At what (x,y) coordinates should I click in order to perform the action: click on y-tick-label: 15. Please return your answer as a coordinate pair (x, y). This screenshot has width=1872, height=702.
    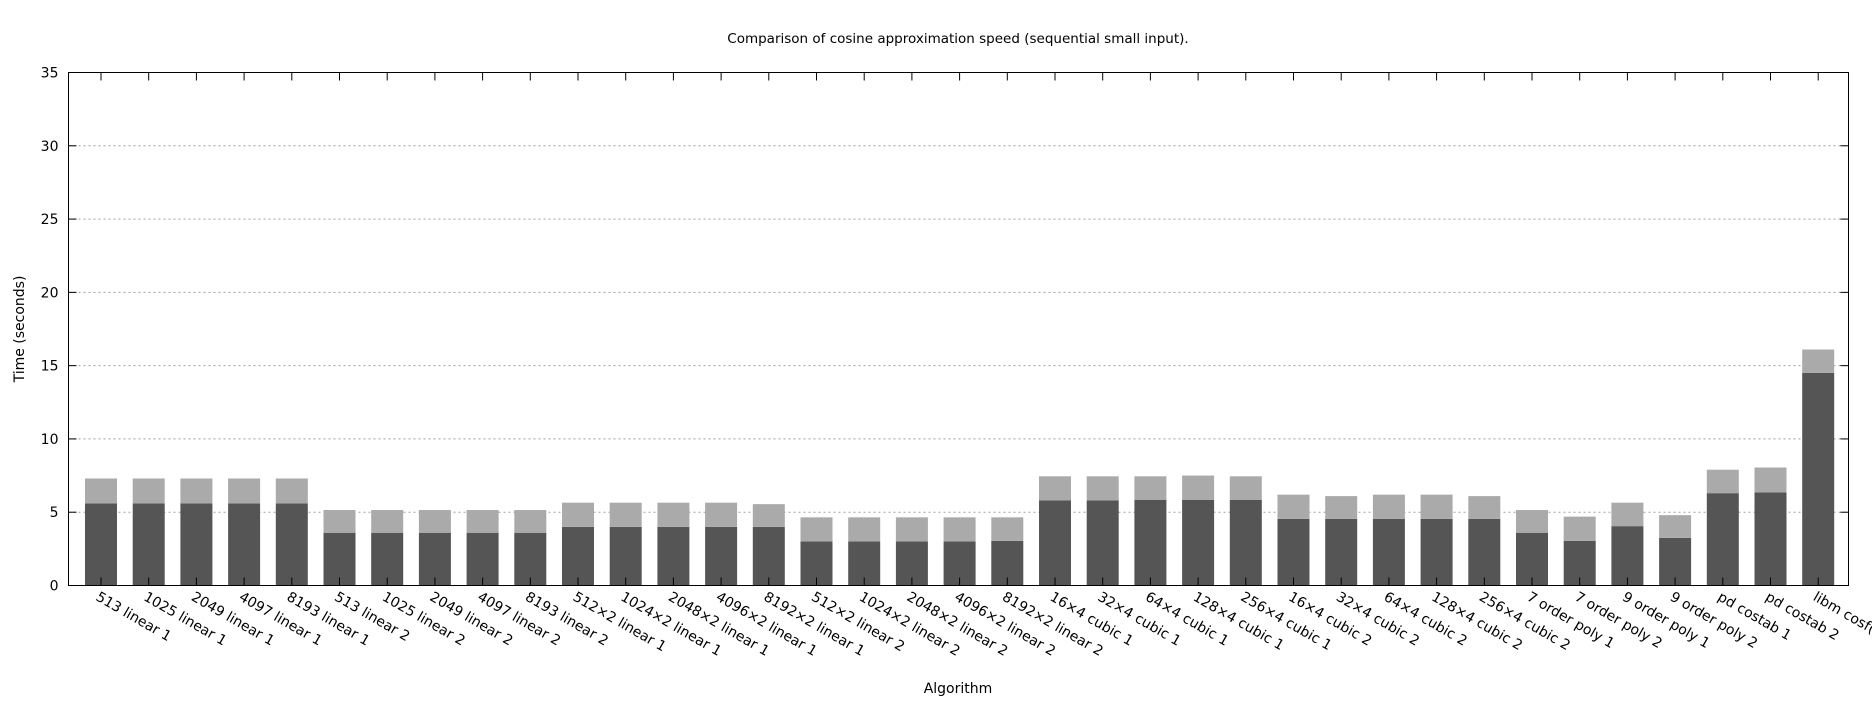
    Looking at the image, I should click on (50, 367).